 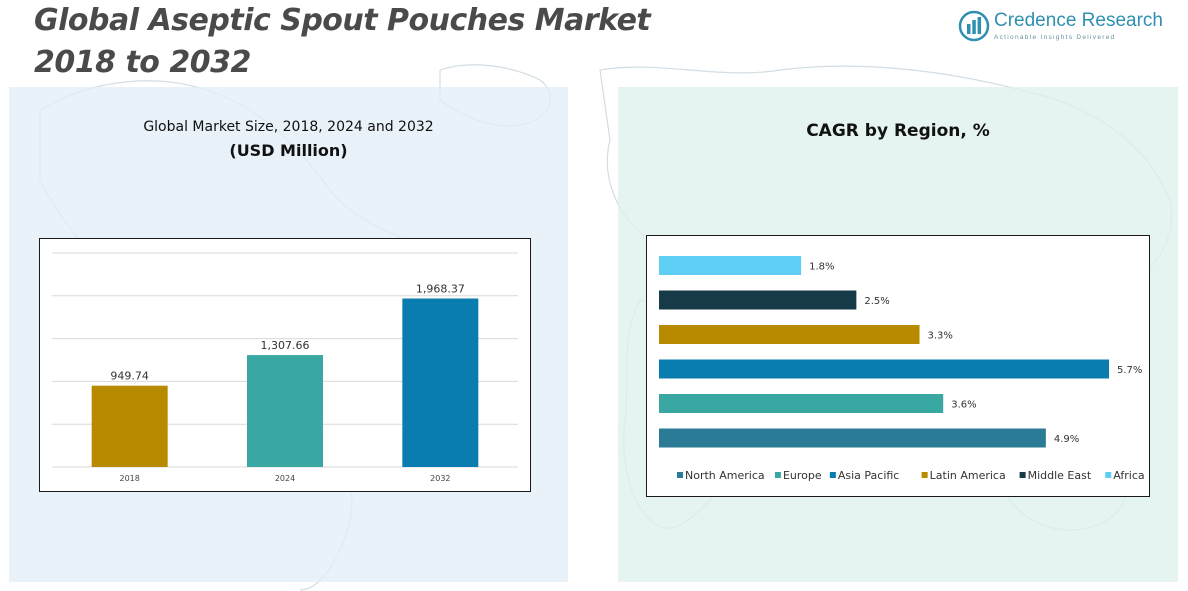 What do you see at coordinates (129, 478) in the screenshot?
I see `x-tick-label: 2018` at bounding box center [129, 478].